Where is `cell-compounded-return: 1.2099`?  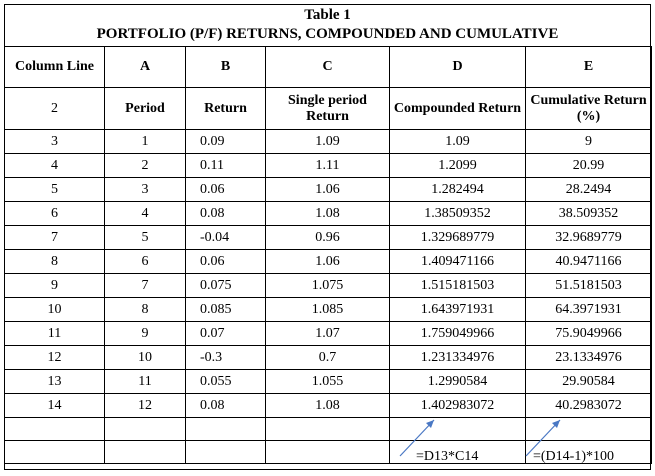
cell-compounded-return: 1.2099 is located at coordinates (457, 165).